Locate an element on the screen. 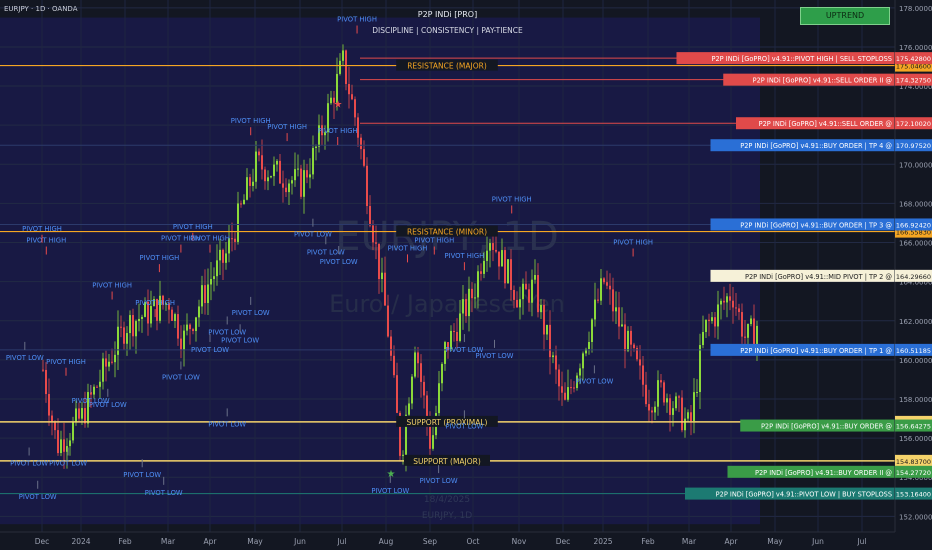 Image resolution: width=932 pixels, height=550 pixels. y-tick-label: 164.00000 is located at coordinates (915, 283).